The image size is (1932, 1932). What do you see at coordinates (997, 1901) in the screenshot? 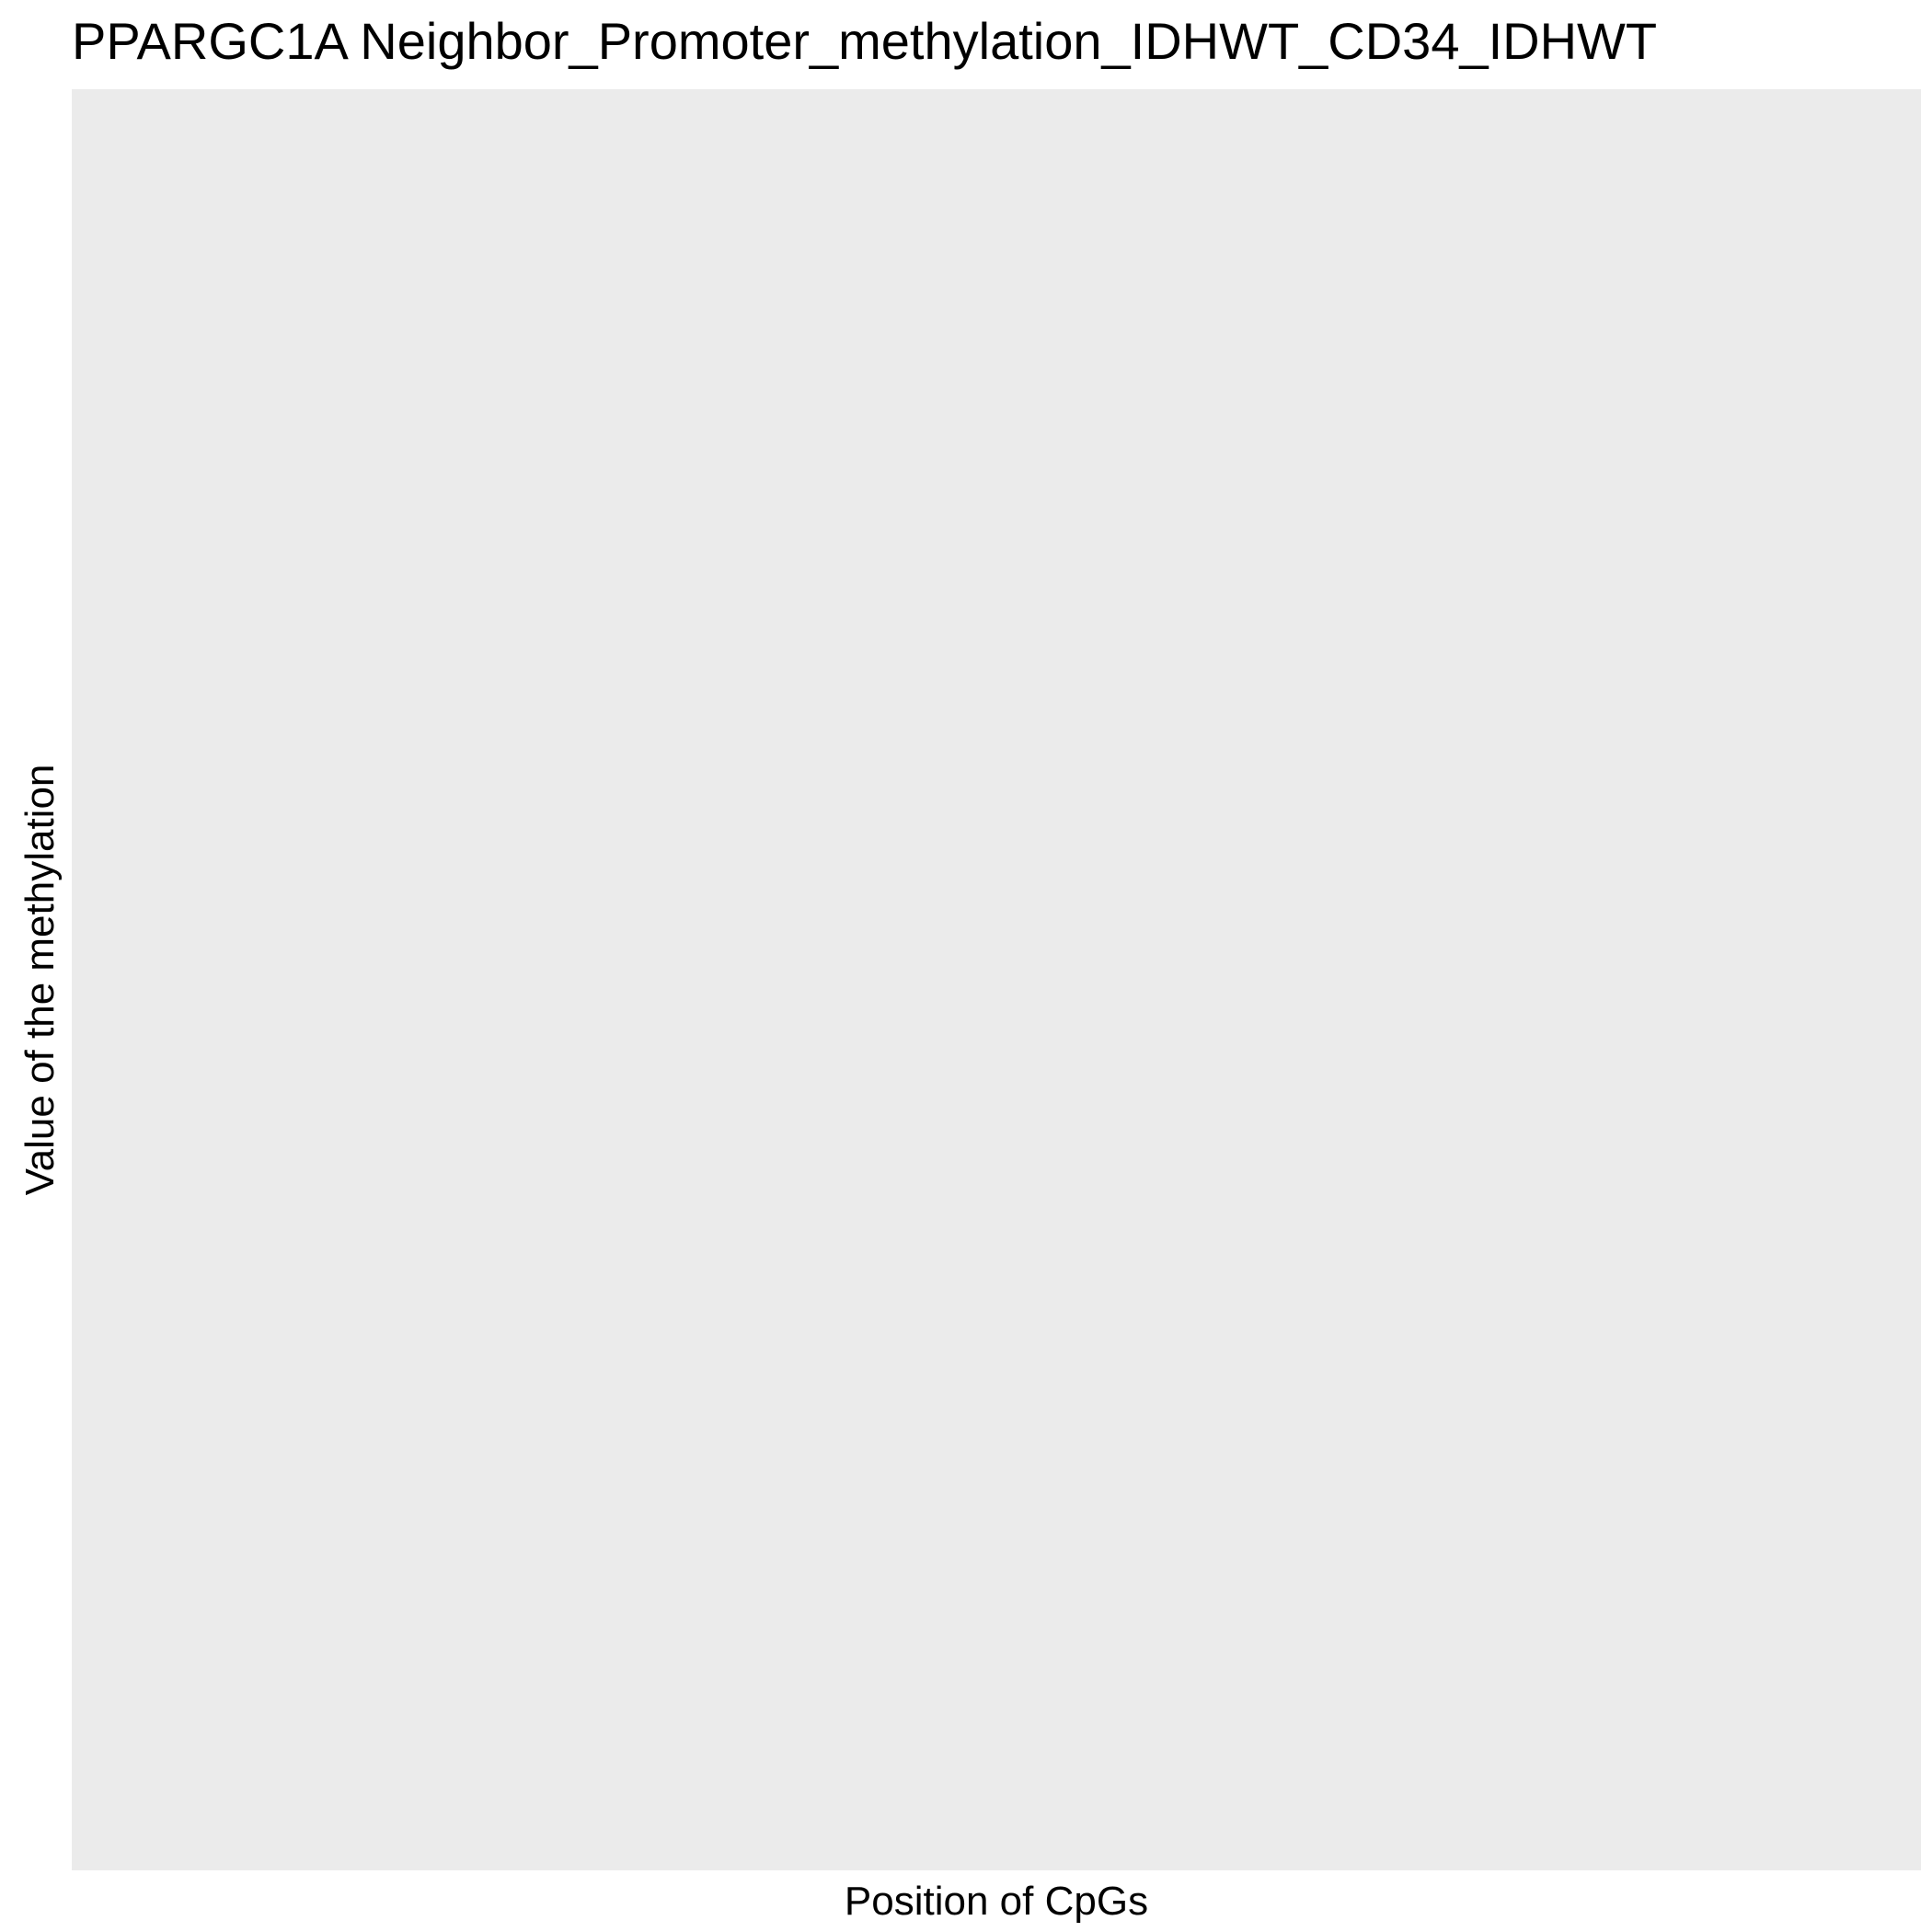
I see `x-axis-label: Position of CpGs` at bounding box center [997, 1901].